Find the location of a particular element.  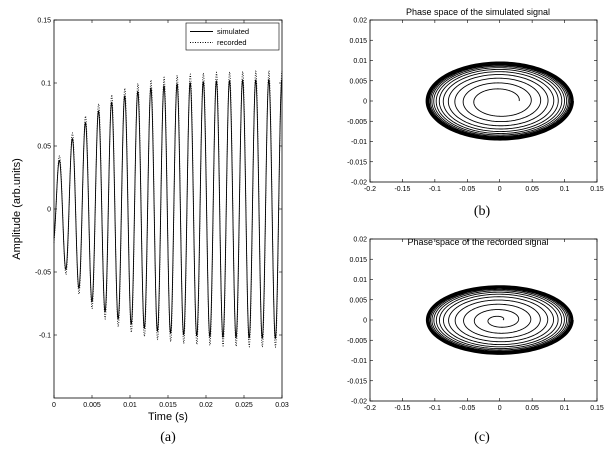

x-tick-label: 0.015 is located at coordinates (168, 405).